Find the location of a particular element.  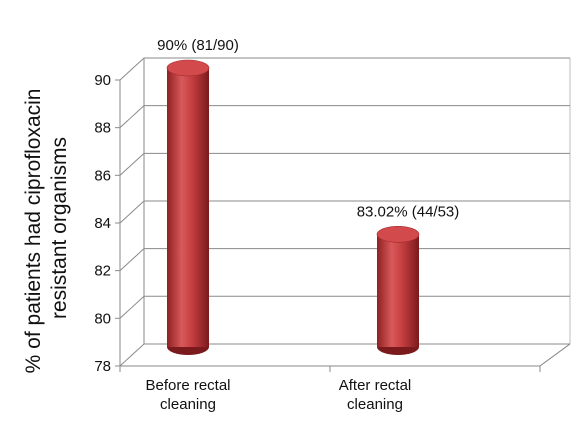

y-tick-label: 82 is located at coordinates (102, 271).